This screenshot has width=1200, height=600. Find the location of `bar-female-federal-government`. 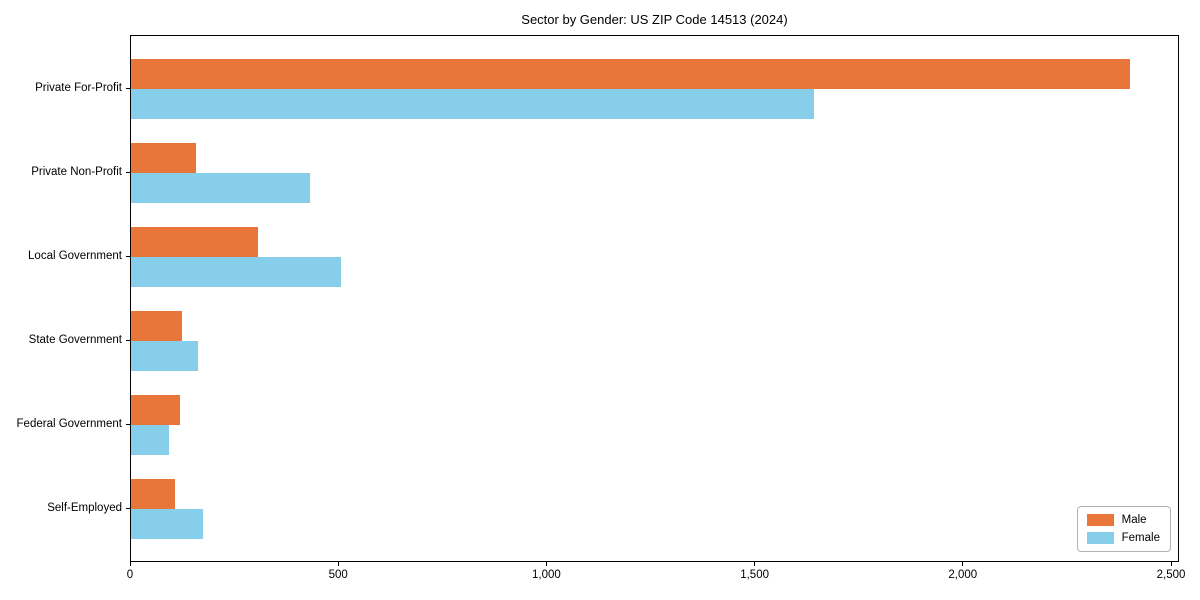

bar-female-federal-government is located at coordinates (150, 440).